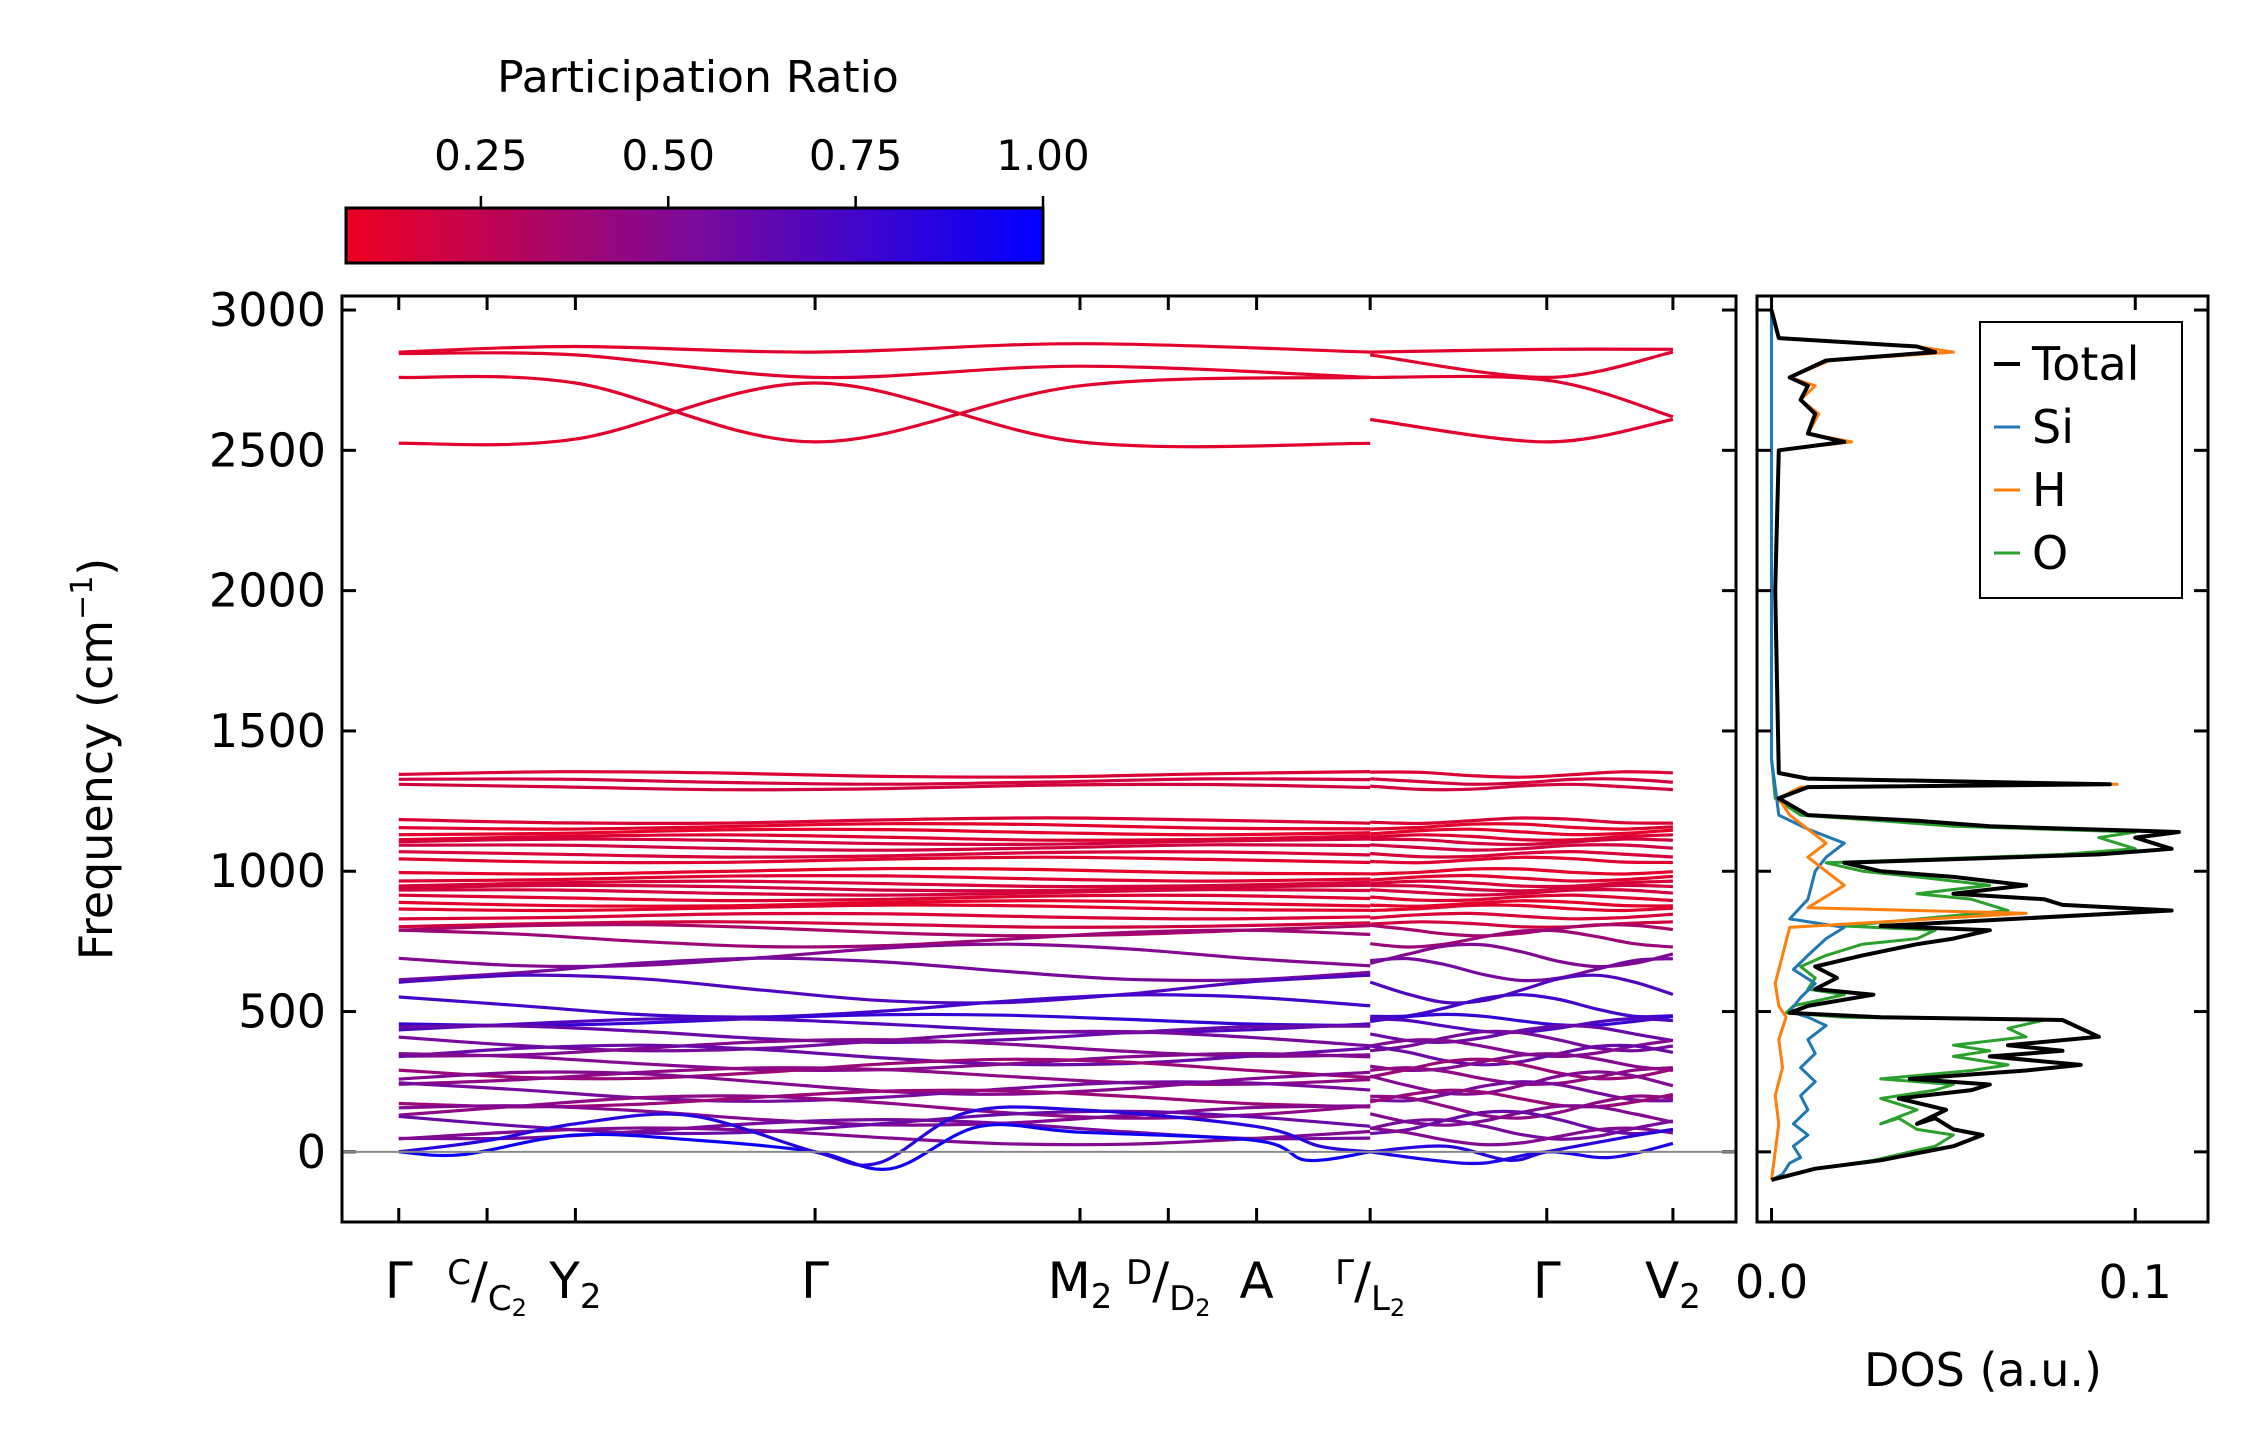 This screenshot has height=1455, width=2259. I want to click on colorbar-title: Participation Ratio, so click(698, 77).